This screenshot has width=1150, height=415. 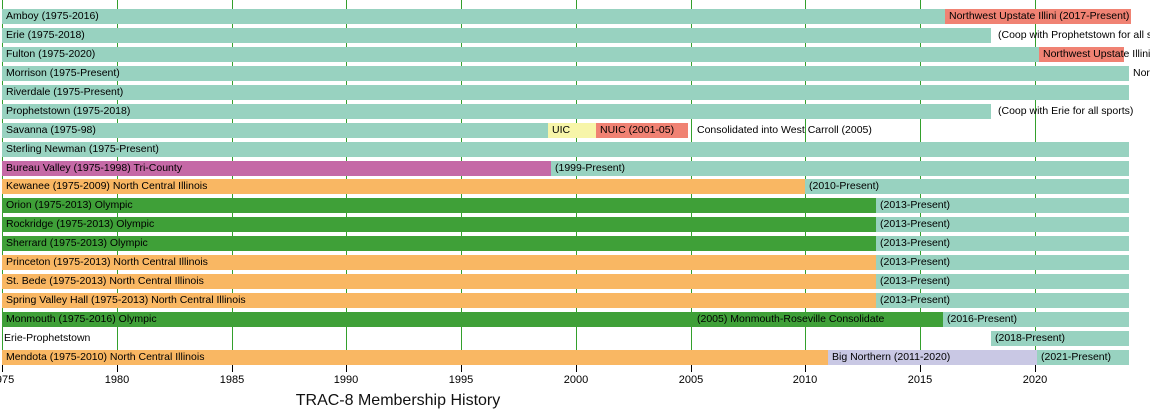 What do you see at coordinates (47, 338) in the screenshot?
I see `timeline-note-erie-prophetstown: Erie-Prophetstown` at bounding box center [47, 338].